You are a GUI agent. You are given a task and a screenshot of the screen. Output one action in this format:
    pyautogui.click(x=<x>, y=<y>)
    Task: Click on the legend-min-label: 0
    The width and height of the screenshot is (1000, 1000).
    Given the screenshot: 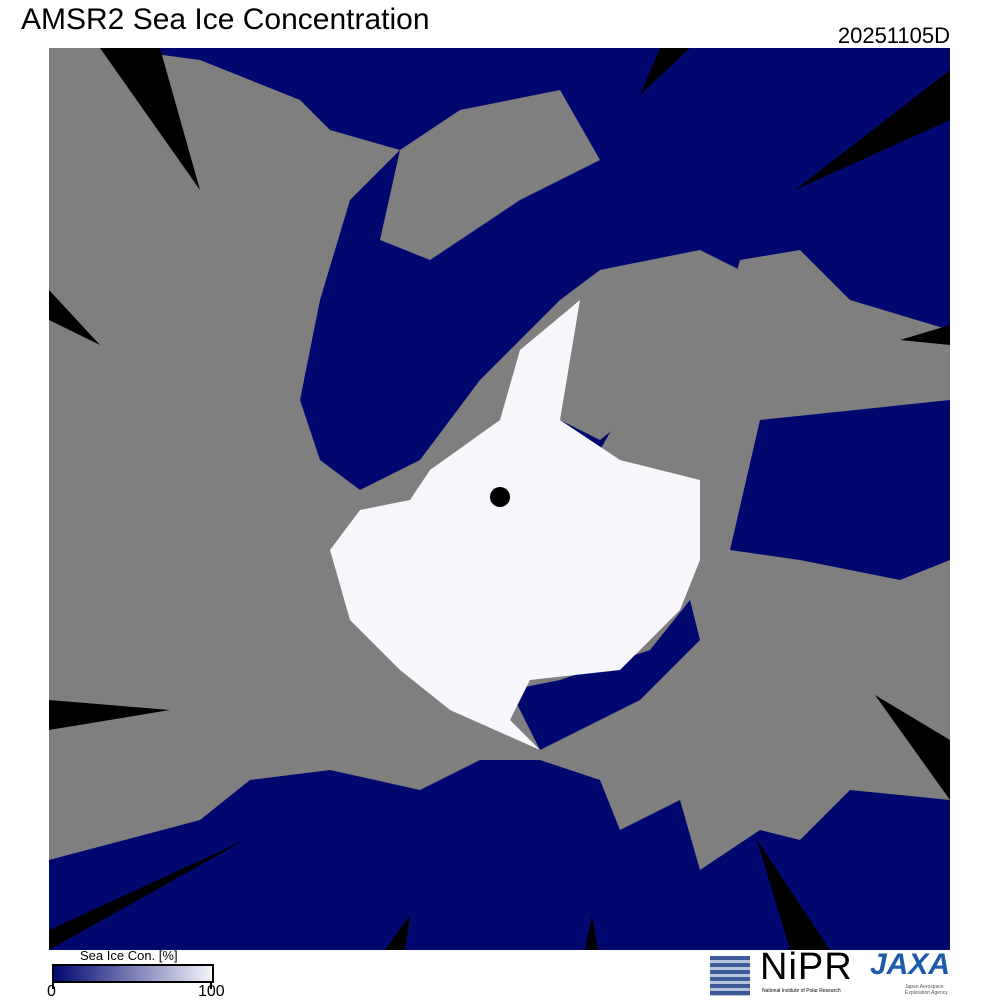 What is the action you would take?
    pyautogui.click(x=51, y=991)
    